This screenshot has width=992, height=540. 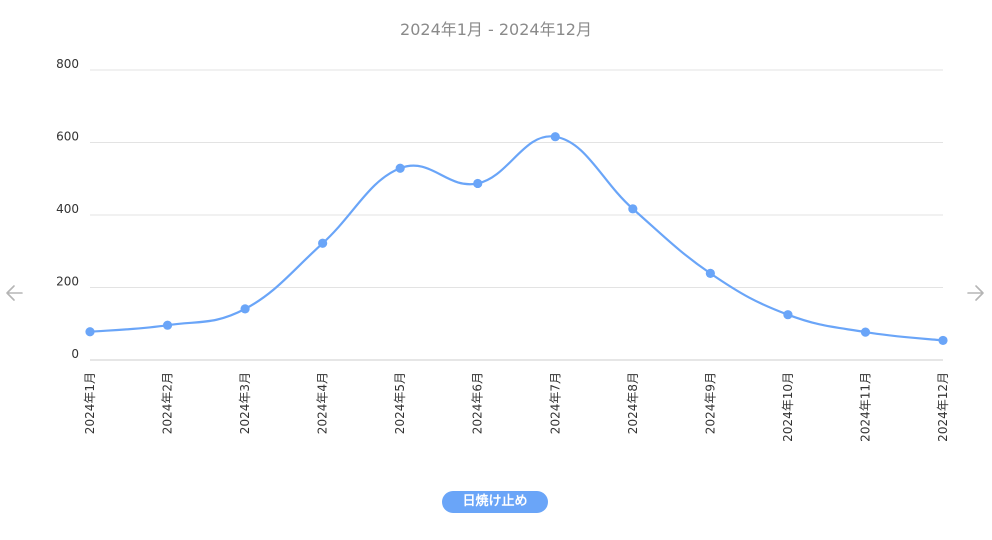 I want to click on arrow-right-icon, so click(x=975, y=293).